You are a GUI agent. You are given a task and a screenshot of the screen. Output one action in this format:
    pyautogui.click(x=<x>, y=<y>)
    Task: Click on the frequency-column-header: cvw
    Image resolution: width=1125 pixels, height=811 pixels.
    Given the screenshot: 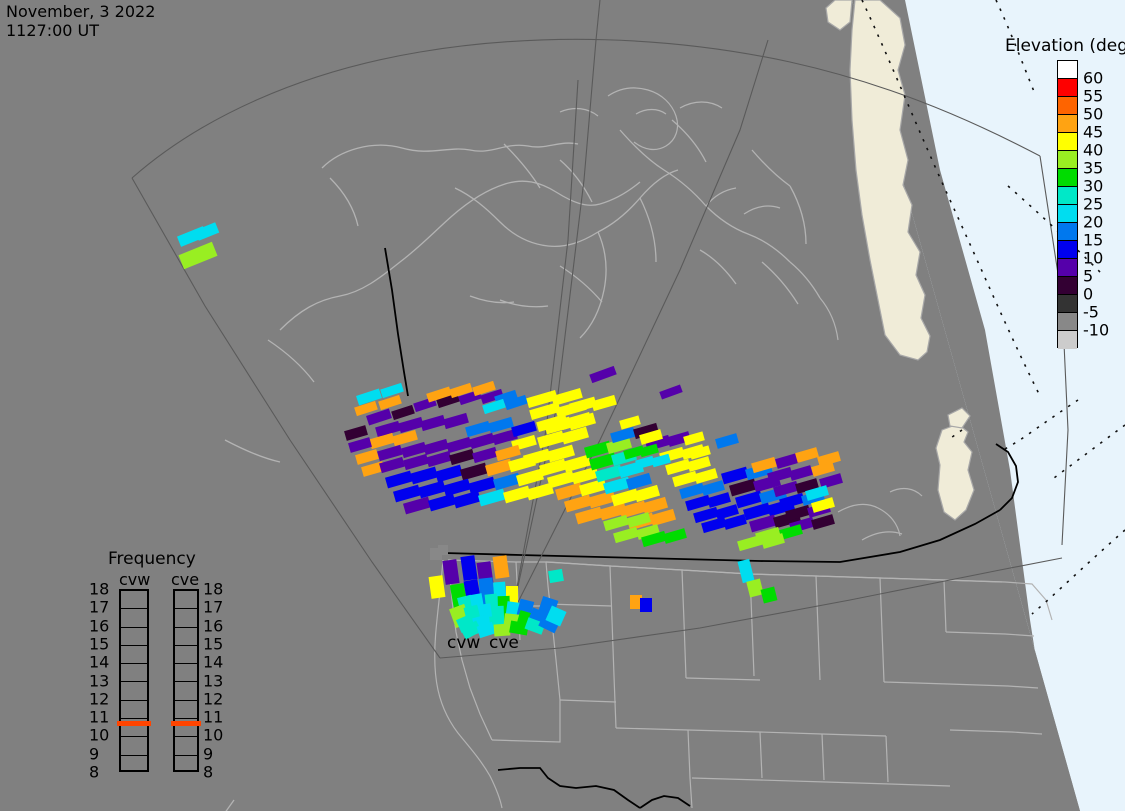 What is the action you would take?
    pyautogui.click(x=135, y=579)
    